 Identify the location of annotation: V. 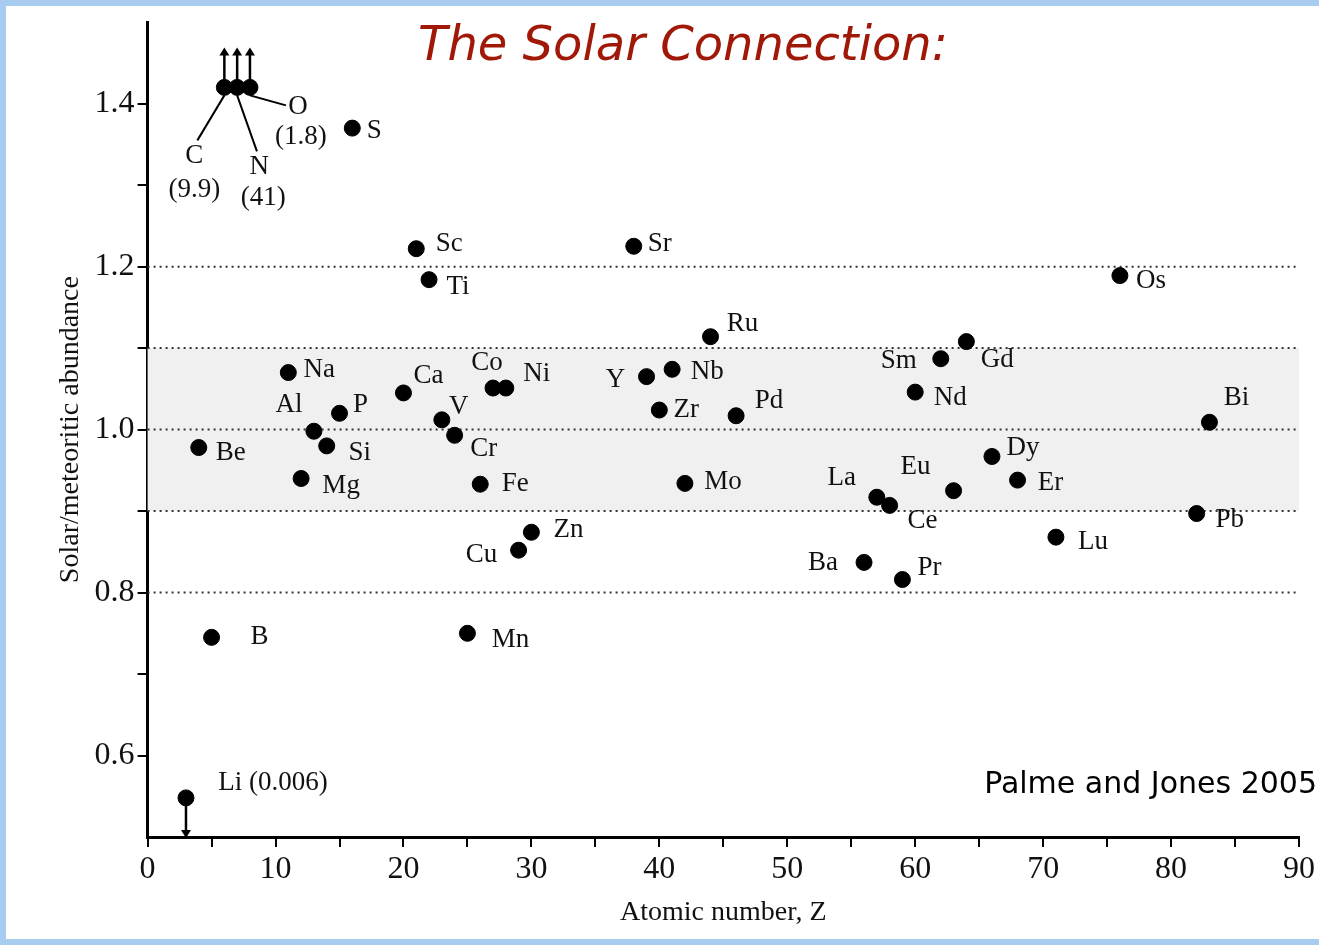
(459, 404).